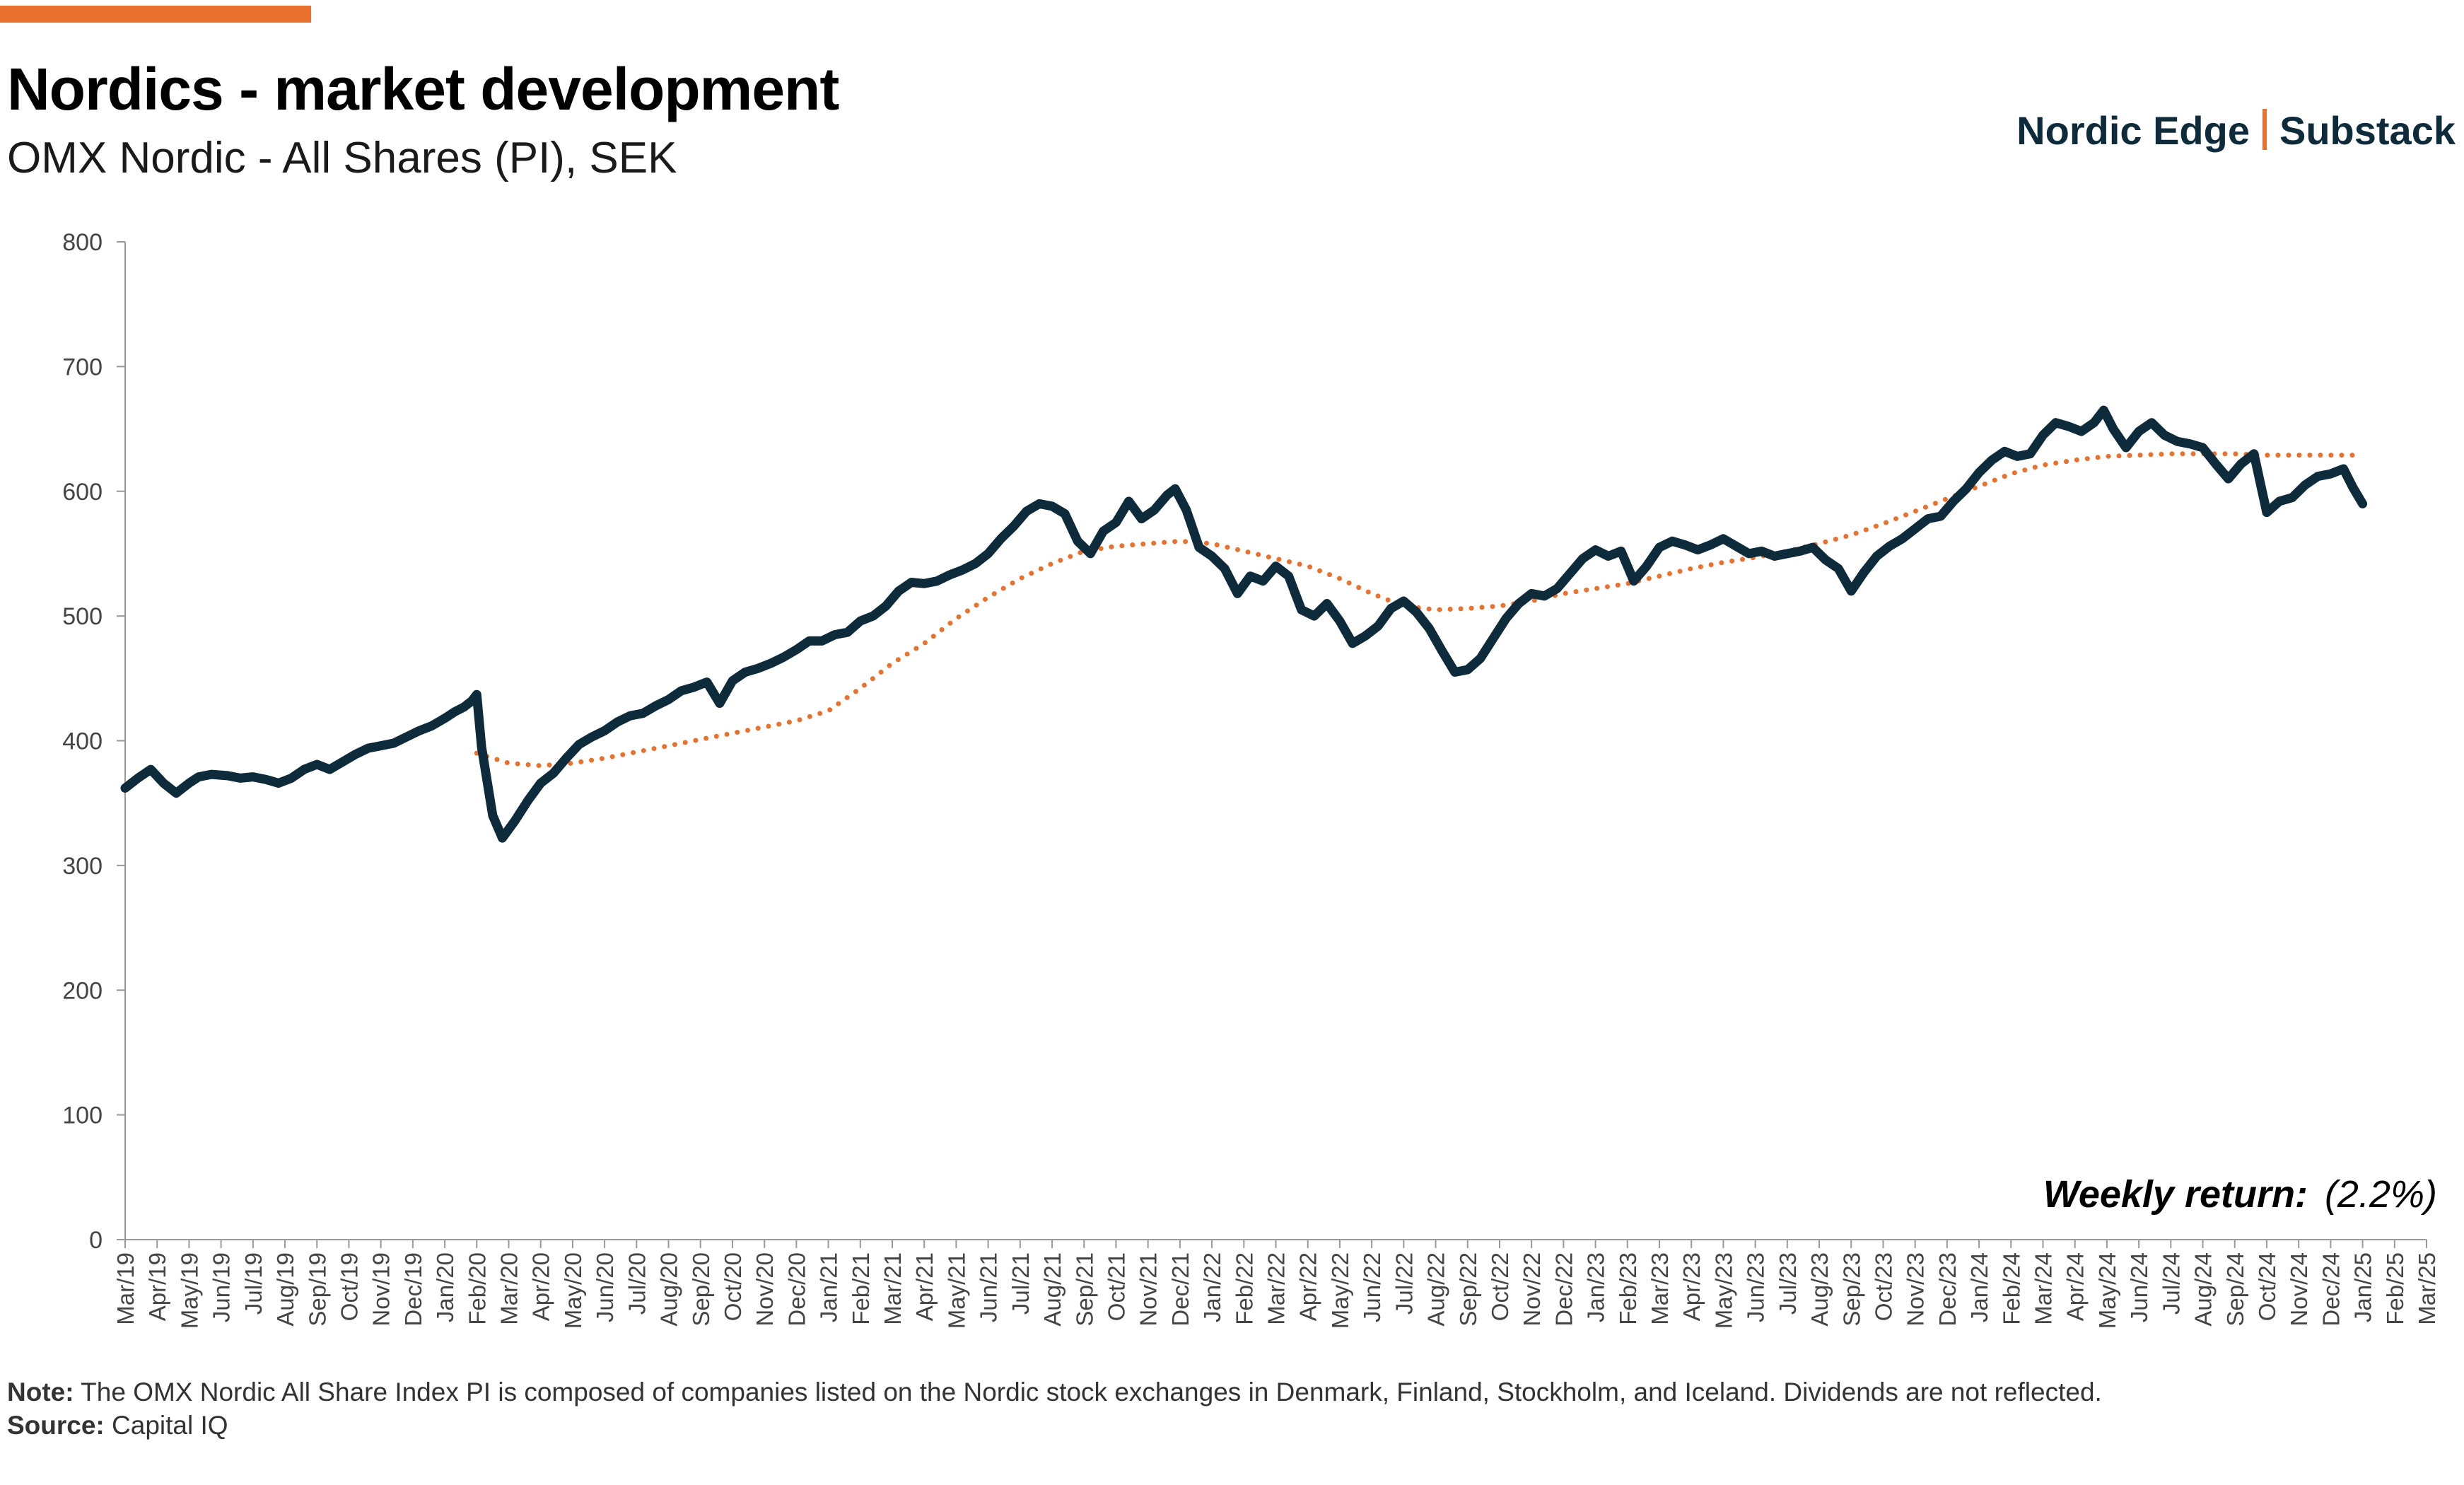  What do you see at coordinates (96, 1240) in the screenshot?
I see `y-tick-label: 0` at bounding box center [96, 1240].